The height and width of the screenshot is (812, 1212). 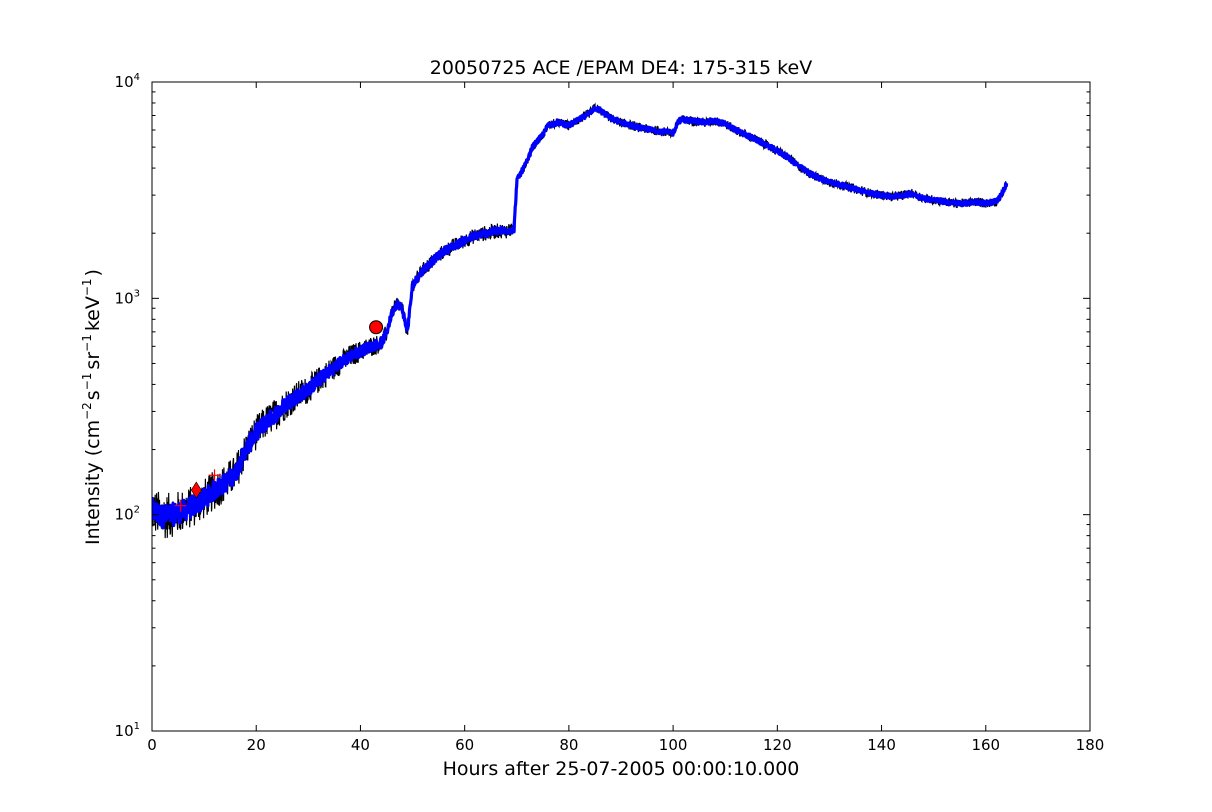 What do you see at coordinates (93, 272) in the screenshot?
I see `y-axis-label-post: )` at bounding box center [93, 272].